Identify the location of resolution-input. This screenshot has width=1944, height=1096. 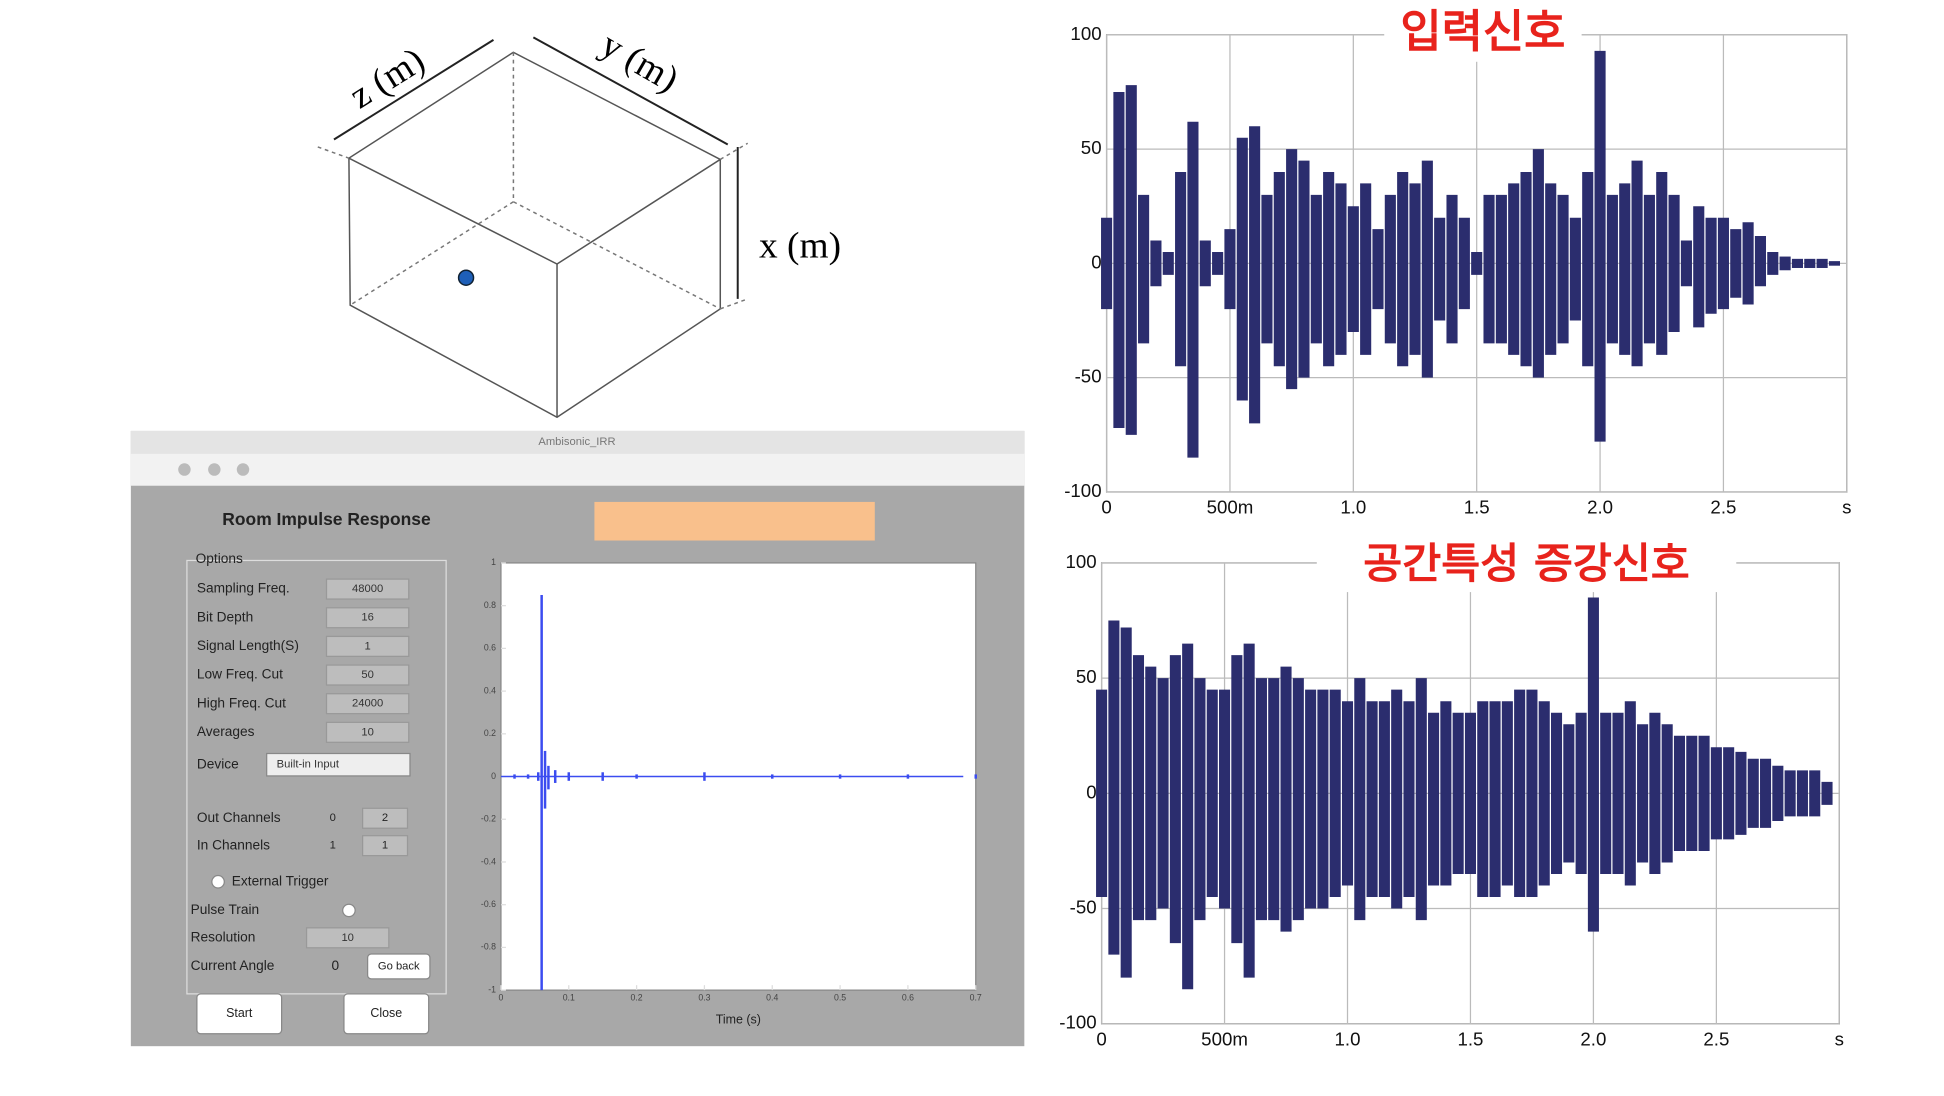
(347, 938).